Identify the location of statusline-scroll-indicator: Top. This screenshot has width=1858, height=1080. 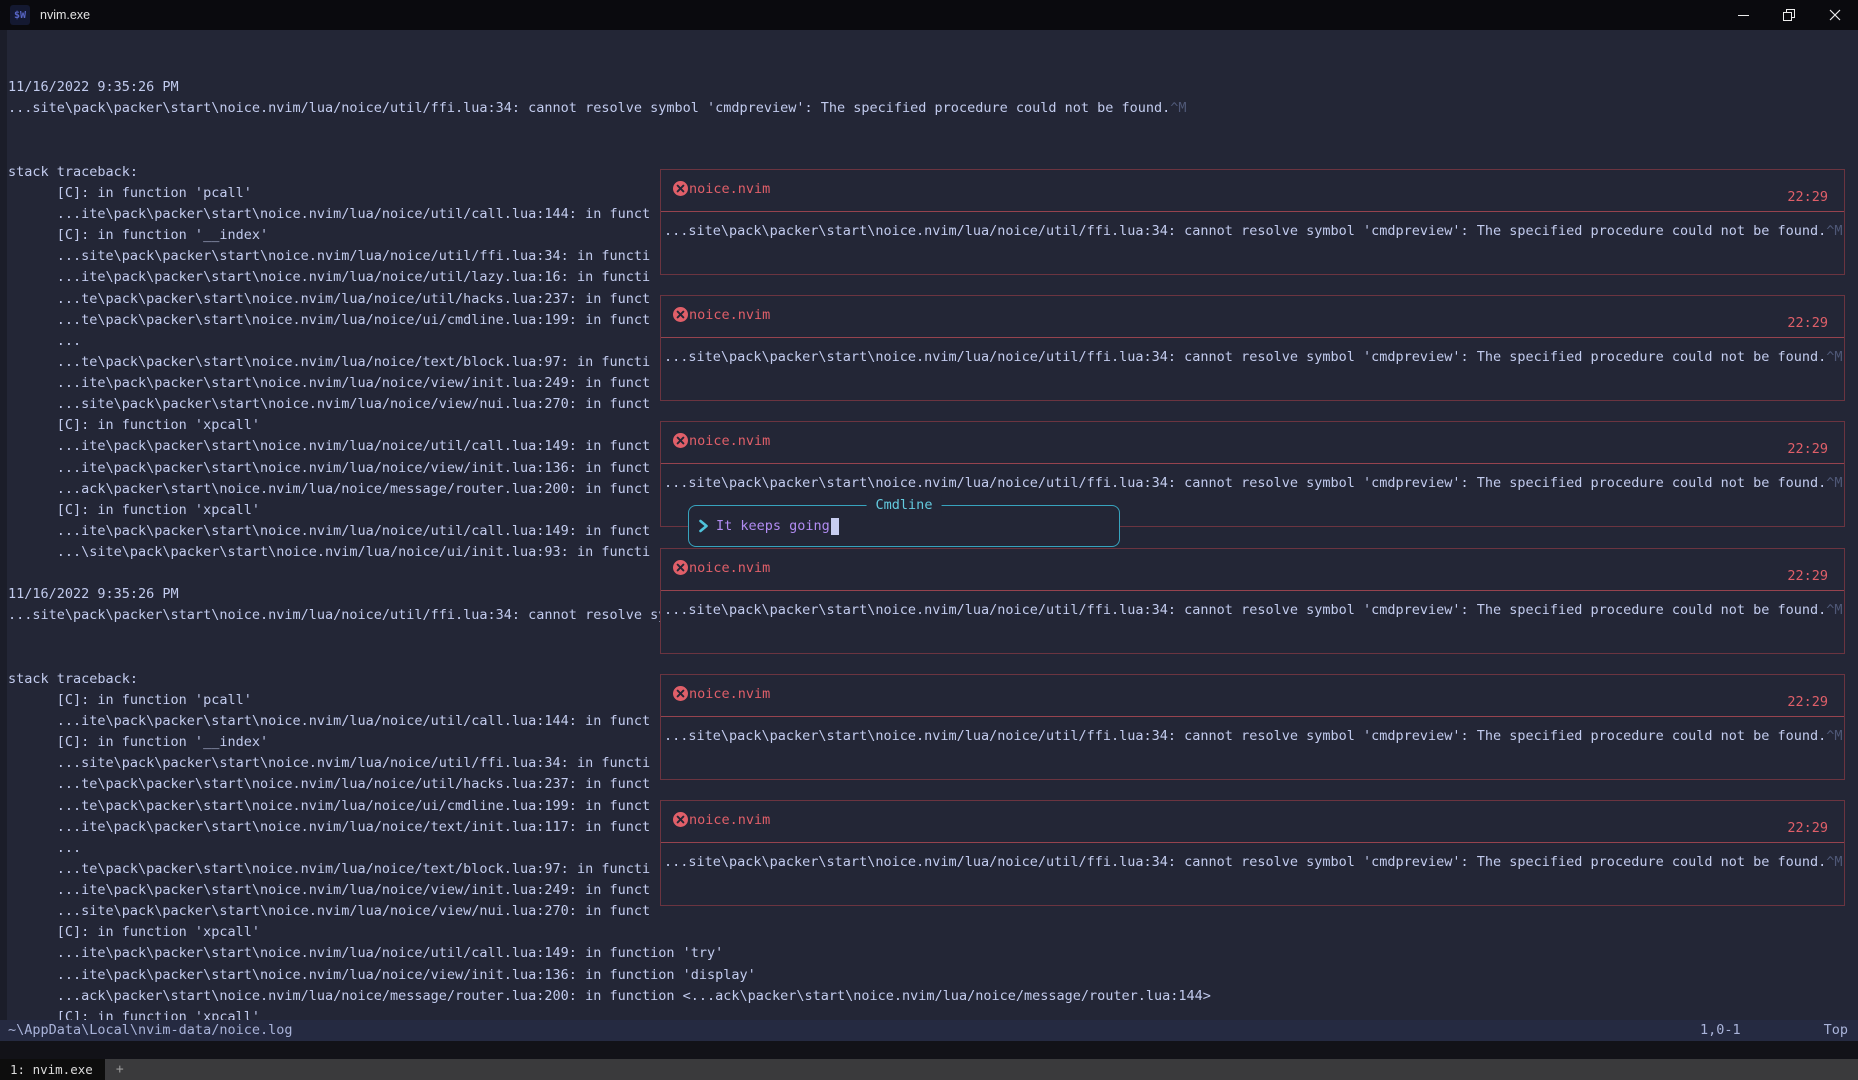
(1835, 1030).